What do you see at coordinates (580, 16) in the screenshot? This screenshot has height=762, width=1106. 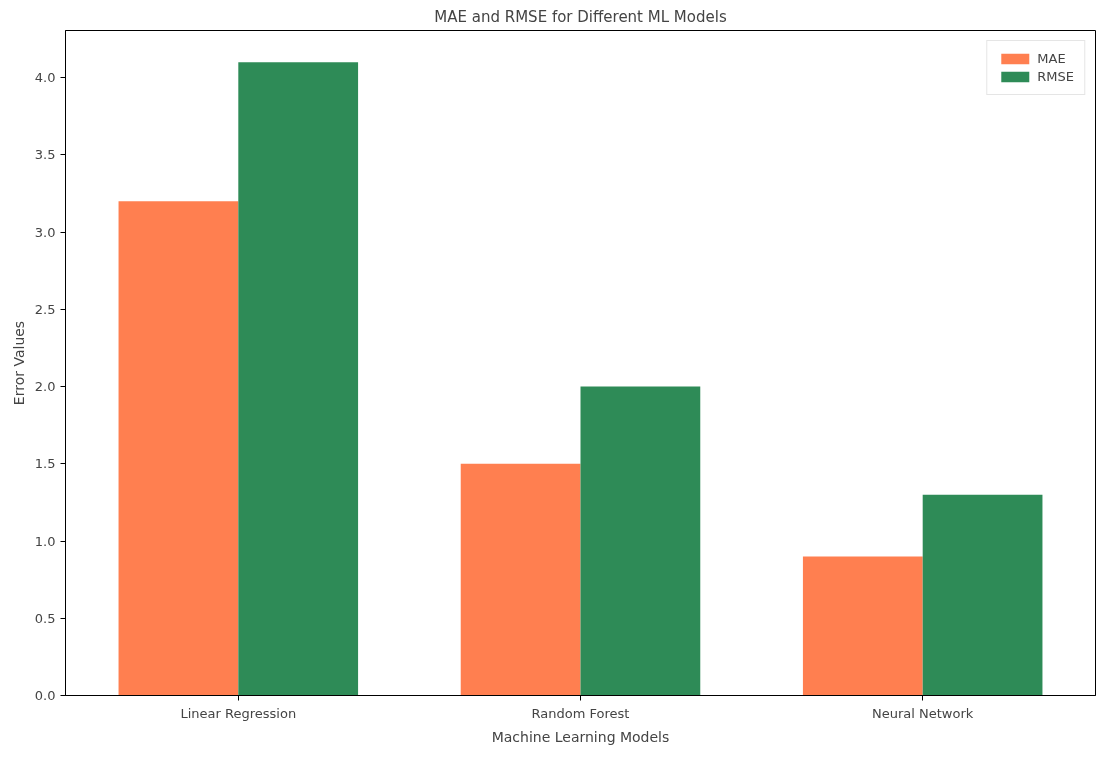 I see `chart-title: MAE and RMSE for Different ML Models` at bounding box center [580, 16].